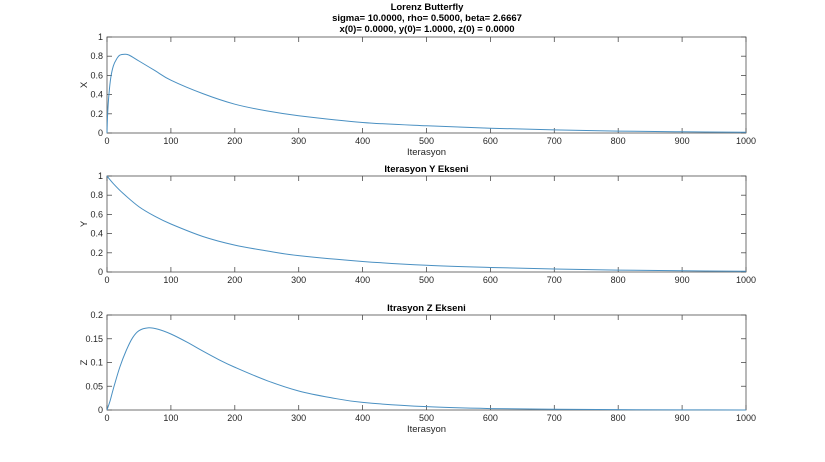 The image size is (825, 462). Describe the element at coordinates (94, 339) in the screenshot. I see `y-tick-label: 0.15` at that location.